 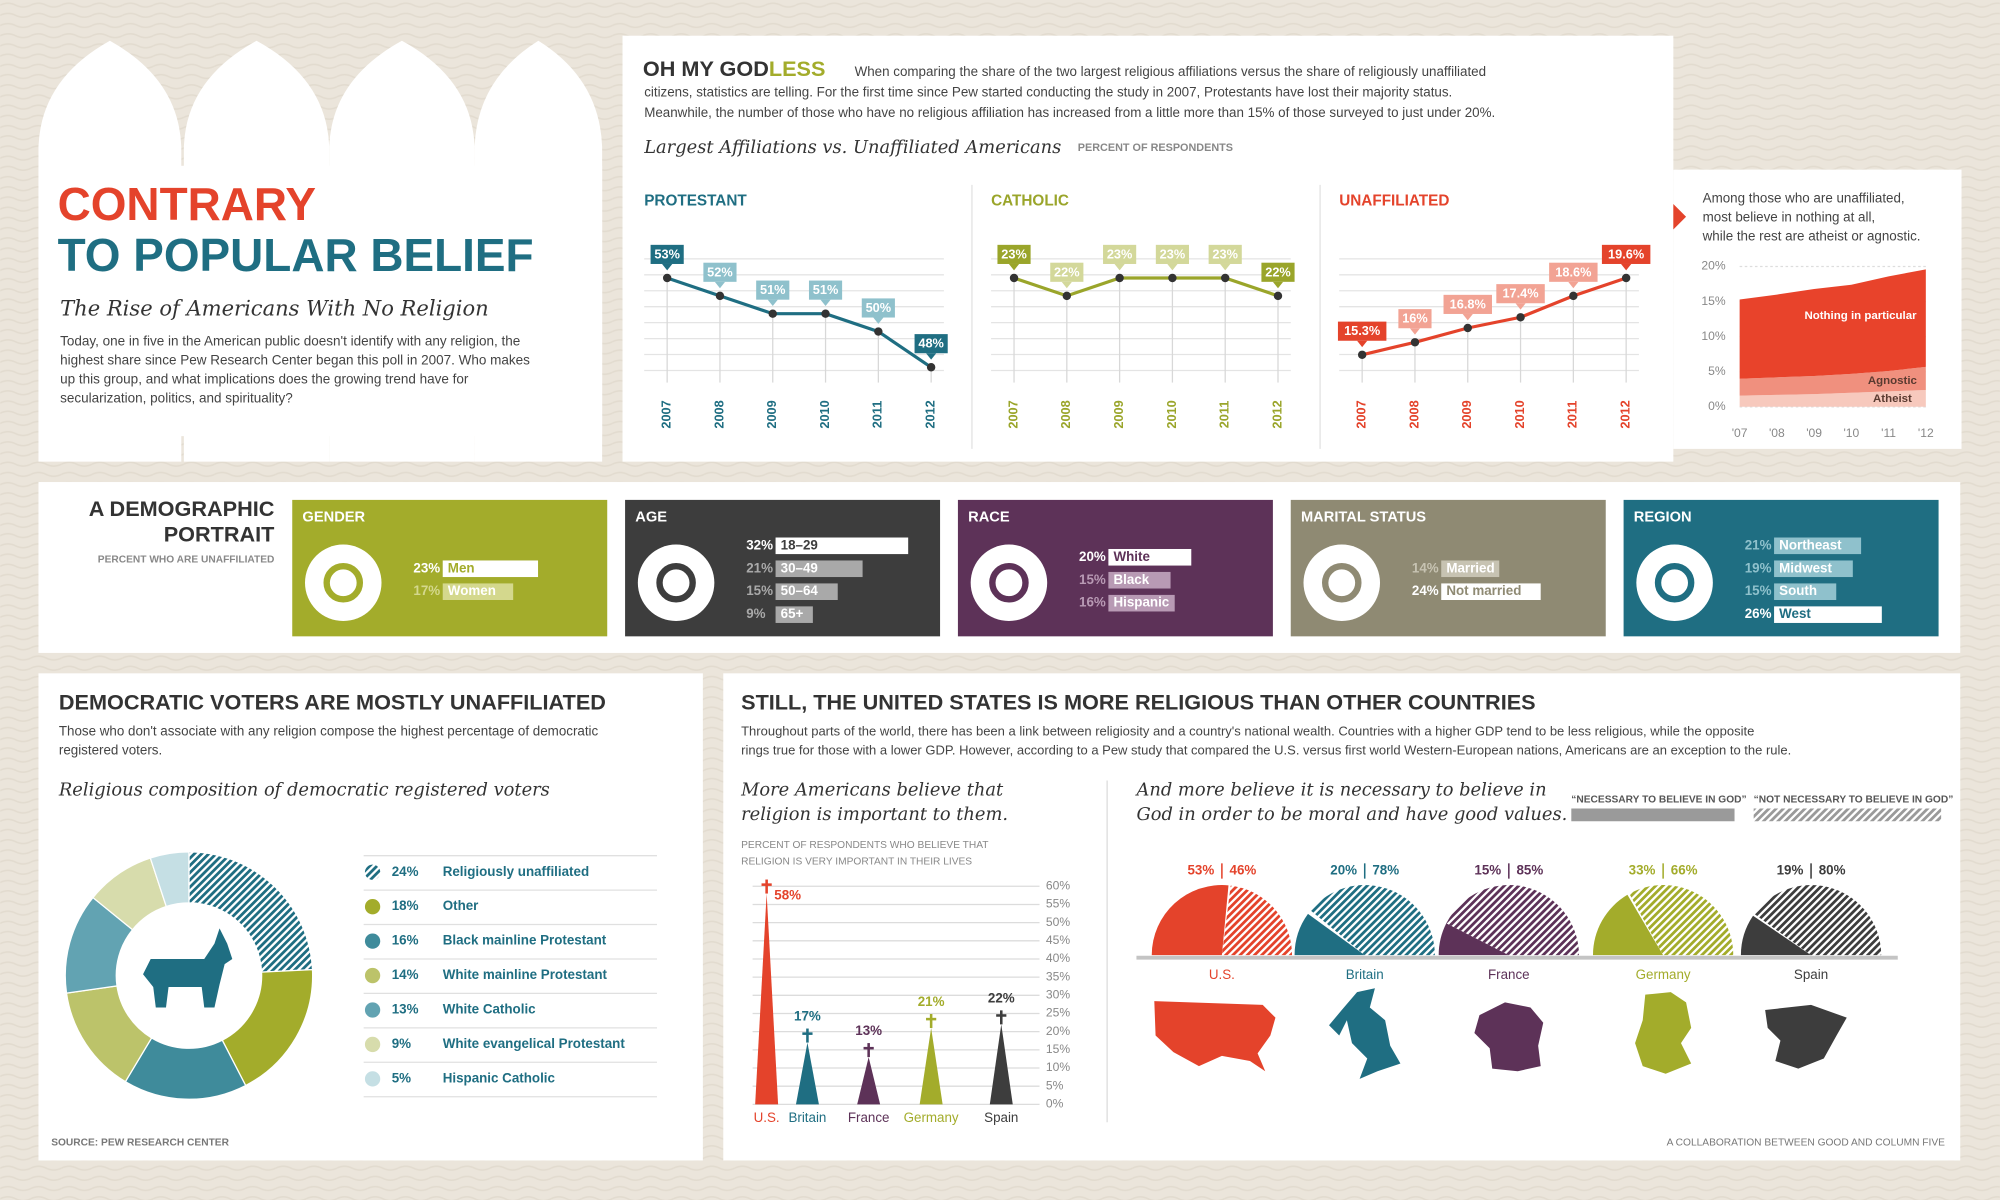 What do you see at coordinates (1215, 1036) in the screenshot?
I see `map-us` at bounding box center [1215, 1036].